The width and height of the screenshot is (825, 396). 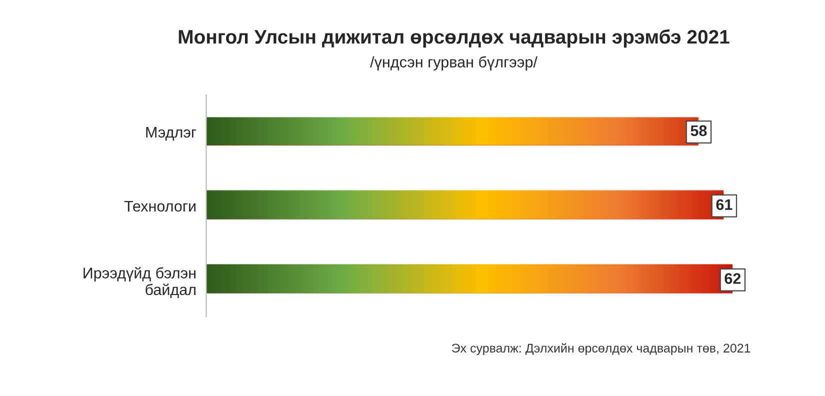 What do you see at coordinates (732, 278) in the screenshot?
I see `data-label: 62` at bounding box center [732, 278].